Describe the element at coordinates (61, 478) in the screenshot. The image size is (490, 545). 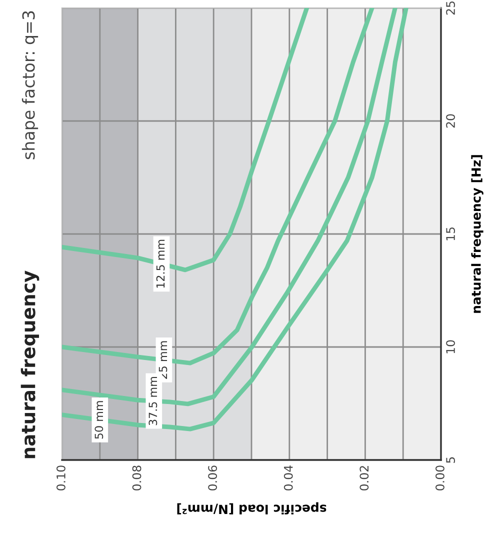
I see `x-tick-label: 0.10` at that location.